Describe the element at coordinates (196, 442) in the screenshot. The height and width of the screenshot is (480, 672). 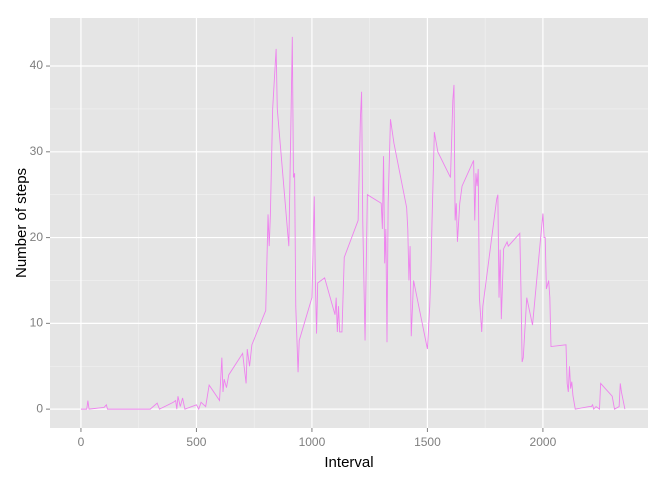
I see `x-tick-label: 500` at that location.